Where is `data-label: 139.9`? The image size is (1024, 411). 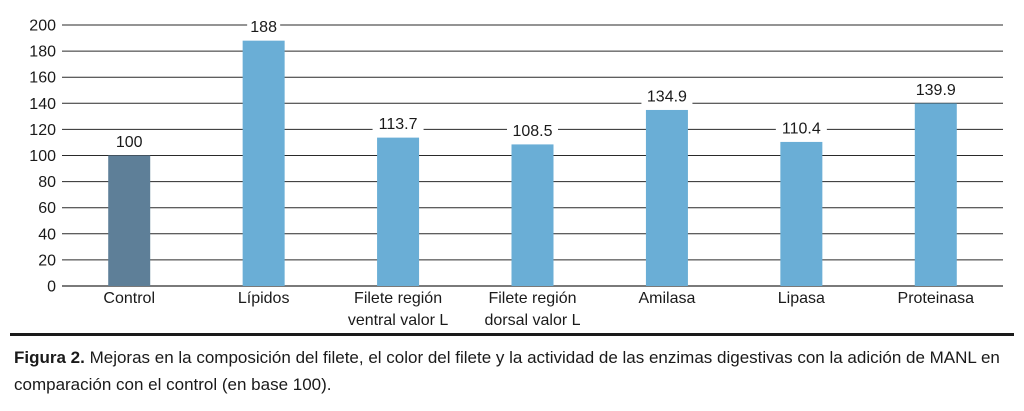
data-label: 139.9 is located at coordinates (936, 90).